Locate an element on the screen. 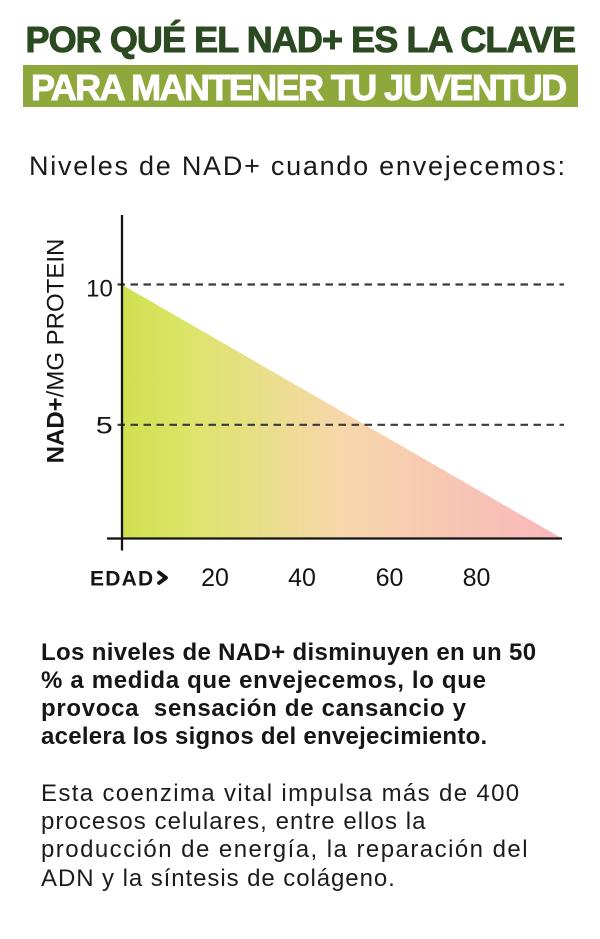 Image resolution: width=600 pixels, height=939 pixels. svg-text: EDAD is located at coordinates (122, 578).